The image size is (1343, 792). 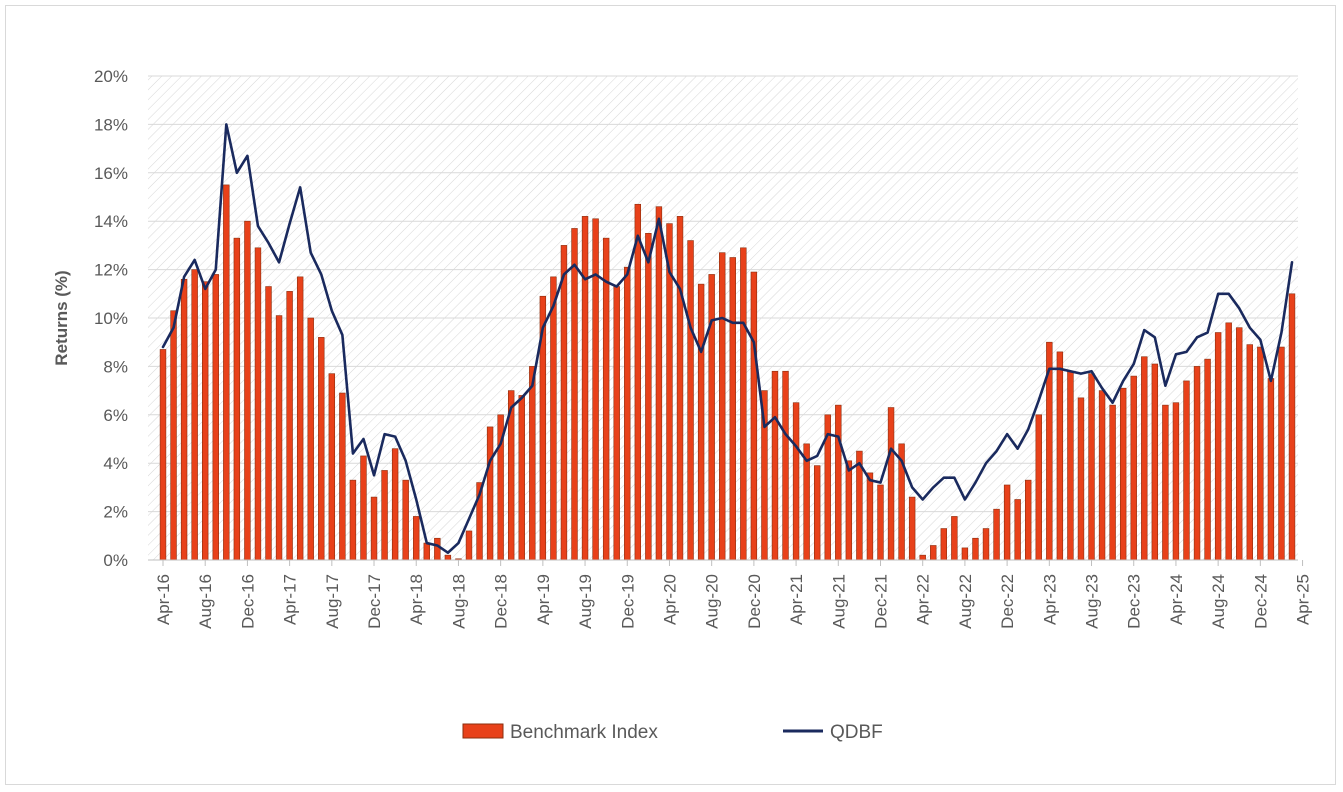 I want to click on legend-label-benchmark-index: Benchmark Index, so click(x=584, y=732).